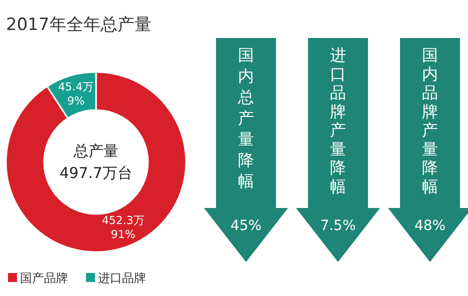  Describe the element at coordinates (44, 278) in the screenshot. I see `legend-label: 国产品牌` at that location.